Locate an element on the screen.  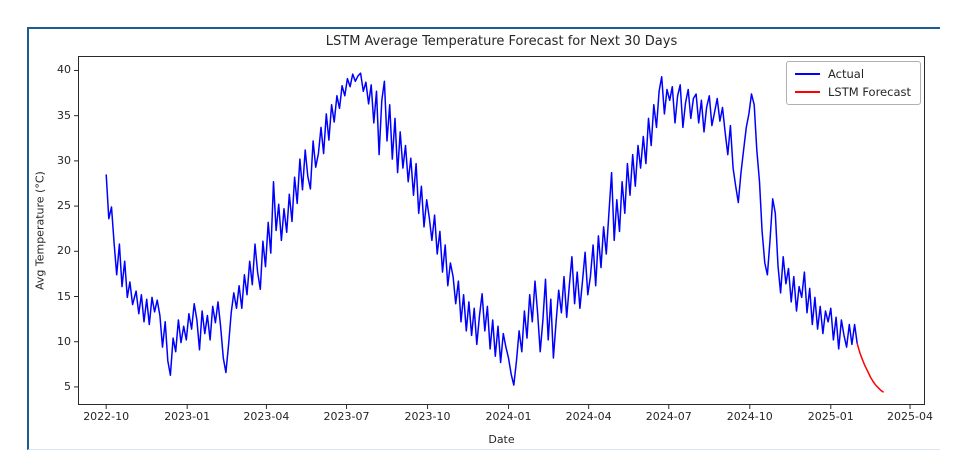
y-tick-label: 25 is located at coordinates (64, 206).